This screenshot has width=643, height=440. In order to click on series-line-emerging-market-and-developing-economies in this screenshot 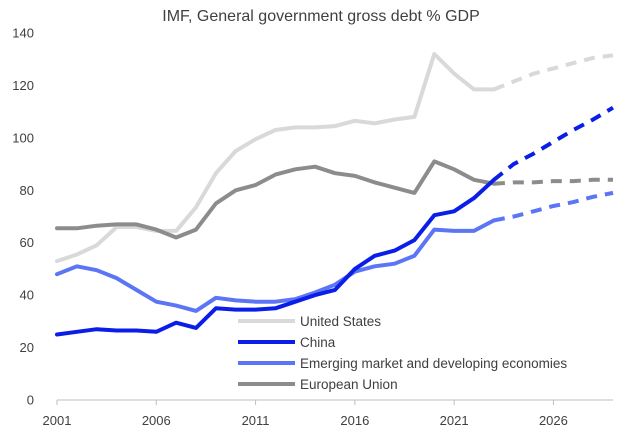, I will do `click(275, 265)`.